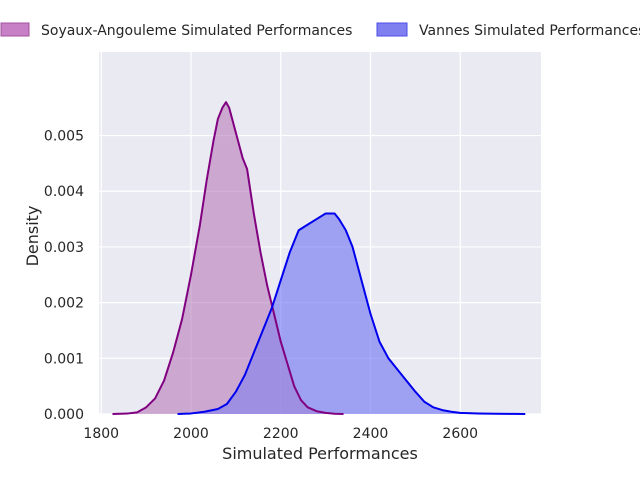 Image resolution: width=640 pixels, height=480 pixels. Describe the element at coordinates (191, 434) in the screenshot. I see `x-tick-label: 2000` at that location.